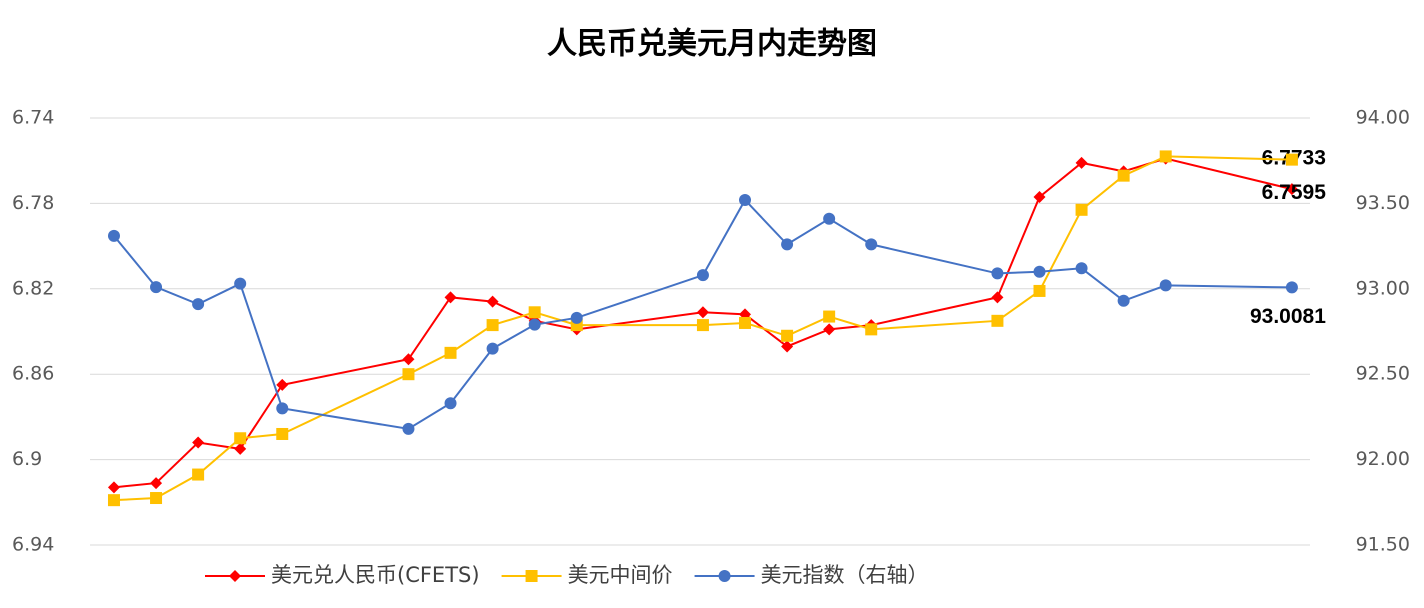 The height and width of the screenshot is (608, 1424). I want to click on y-tick-label: 6.94, so click(33, 545).